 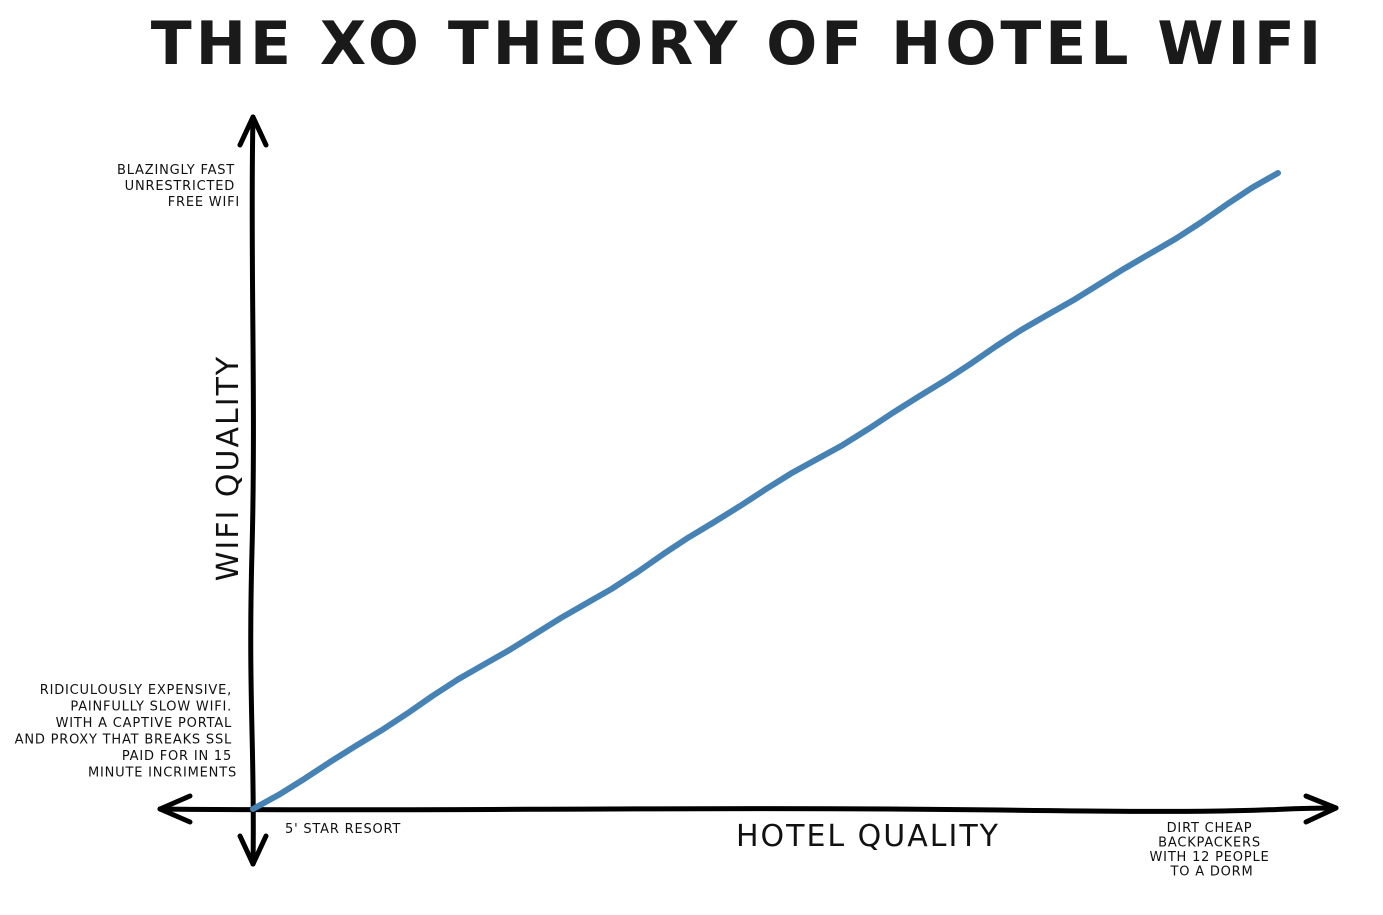 I want to click on annotation-x-low-line: 5' STAR RESORT, so click(x=343, y=829).